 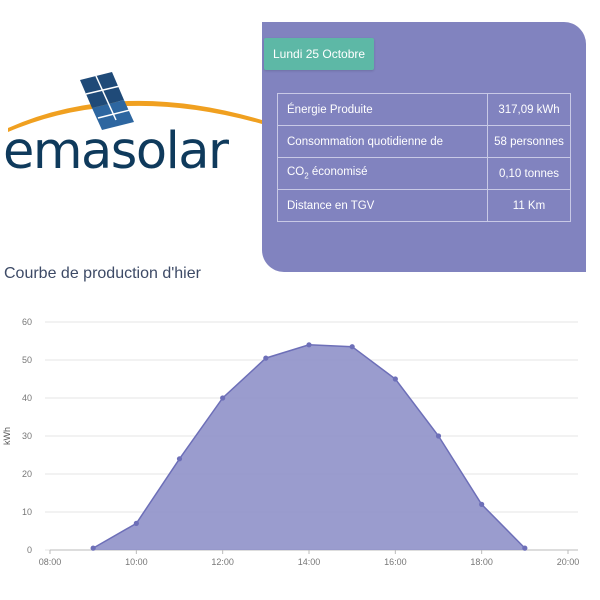 What do you see at coordinates (319, 54) in the screenshot?
I see `date-badge: Lundi 25 Octobre` at bounding box center [319, 54].